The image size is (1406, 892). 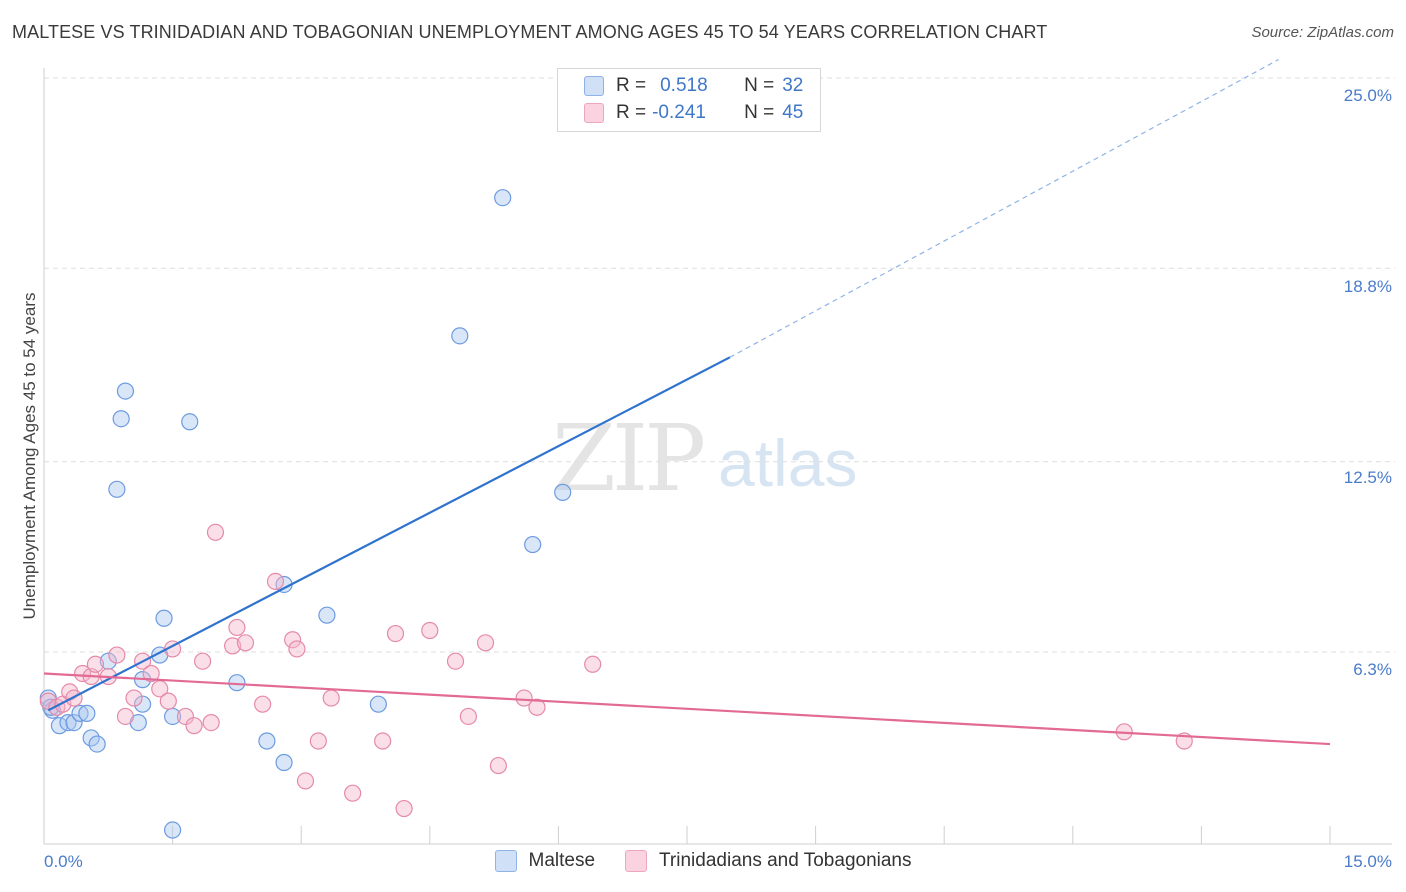 What do you see at coordinates (1367, 95) in the screenshot?
I see `y-tick-label: 25.0%` at bounding box center [1367, 95].